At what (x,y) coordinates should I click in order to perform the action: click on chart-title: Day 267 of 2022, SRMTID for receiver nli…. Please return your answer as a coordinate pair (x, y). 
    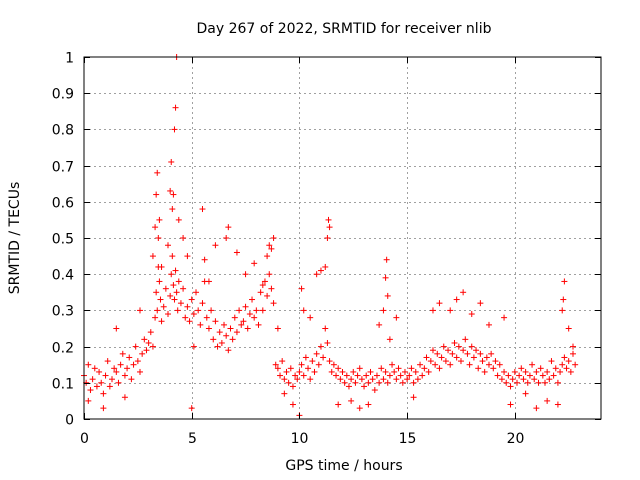
    Looking at the image, I should click on (344, 29).